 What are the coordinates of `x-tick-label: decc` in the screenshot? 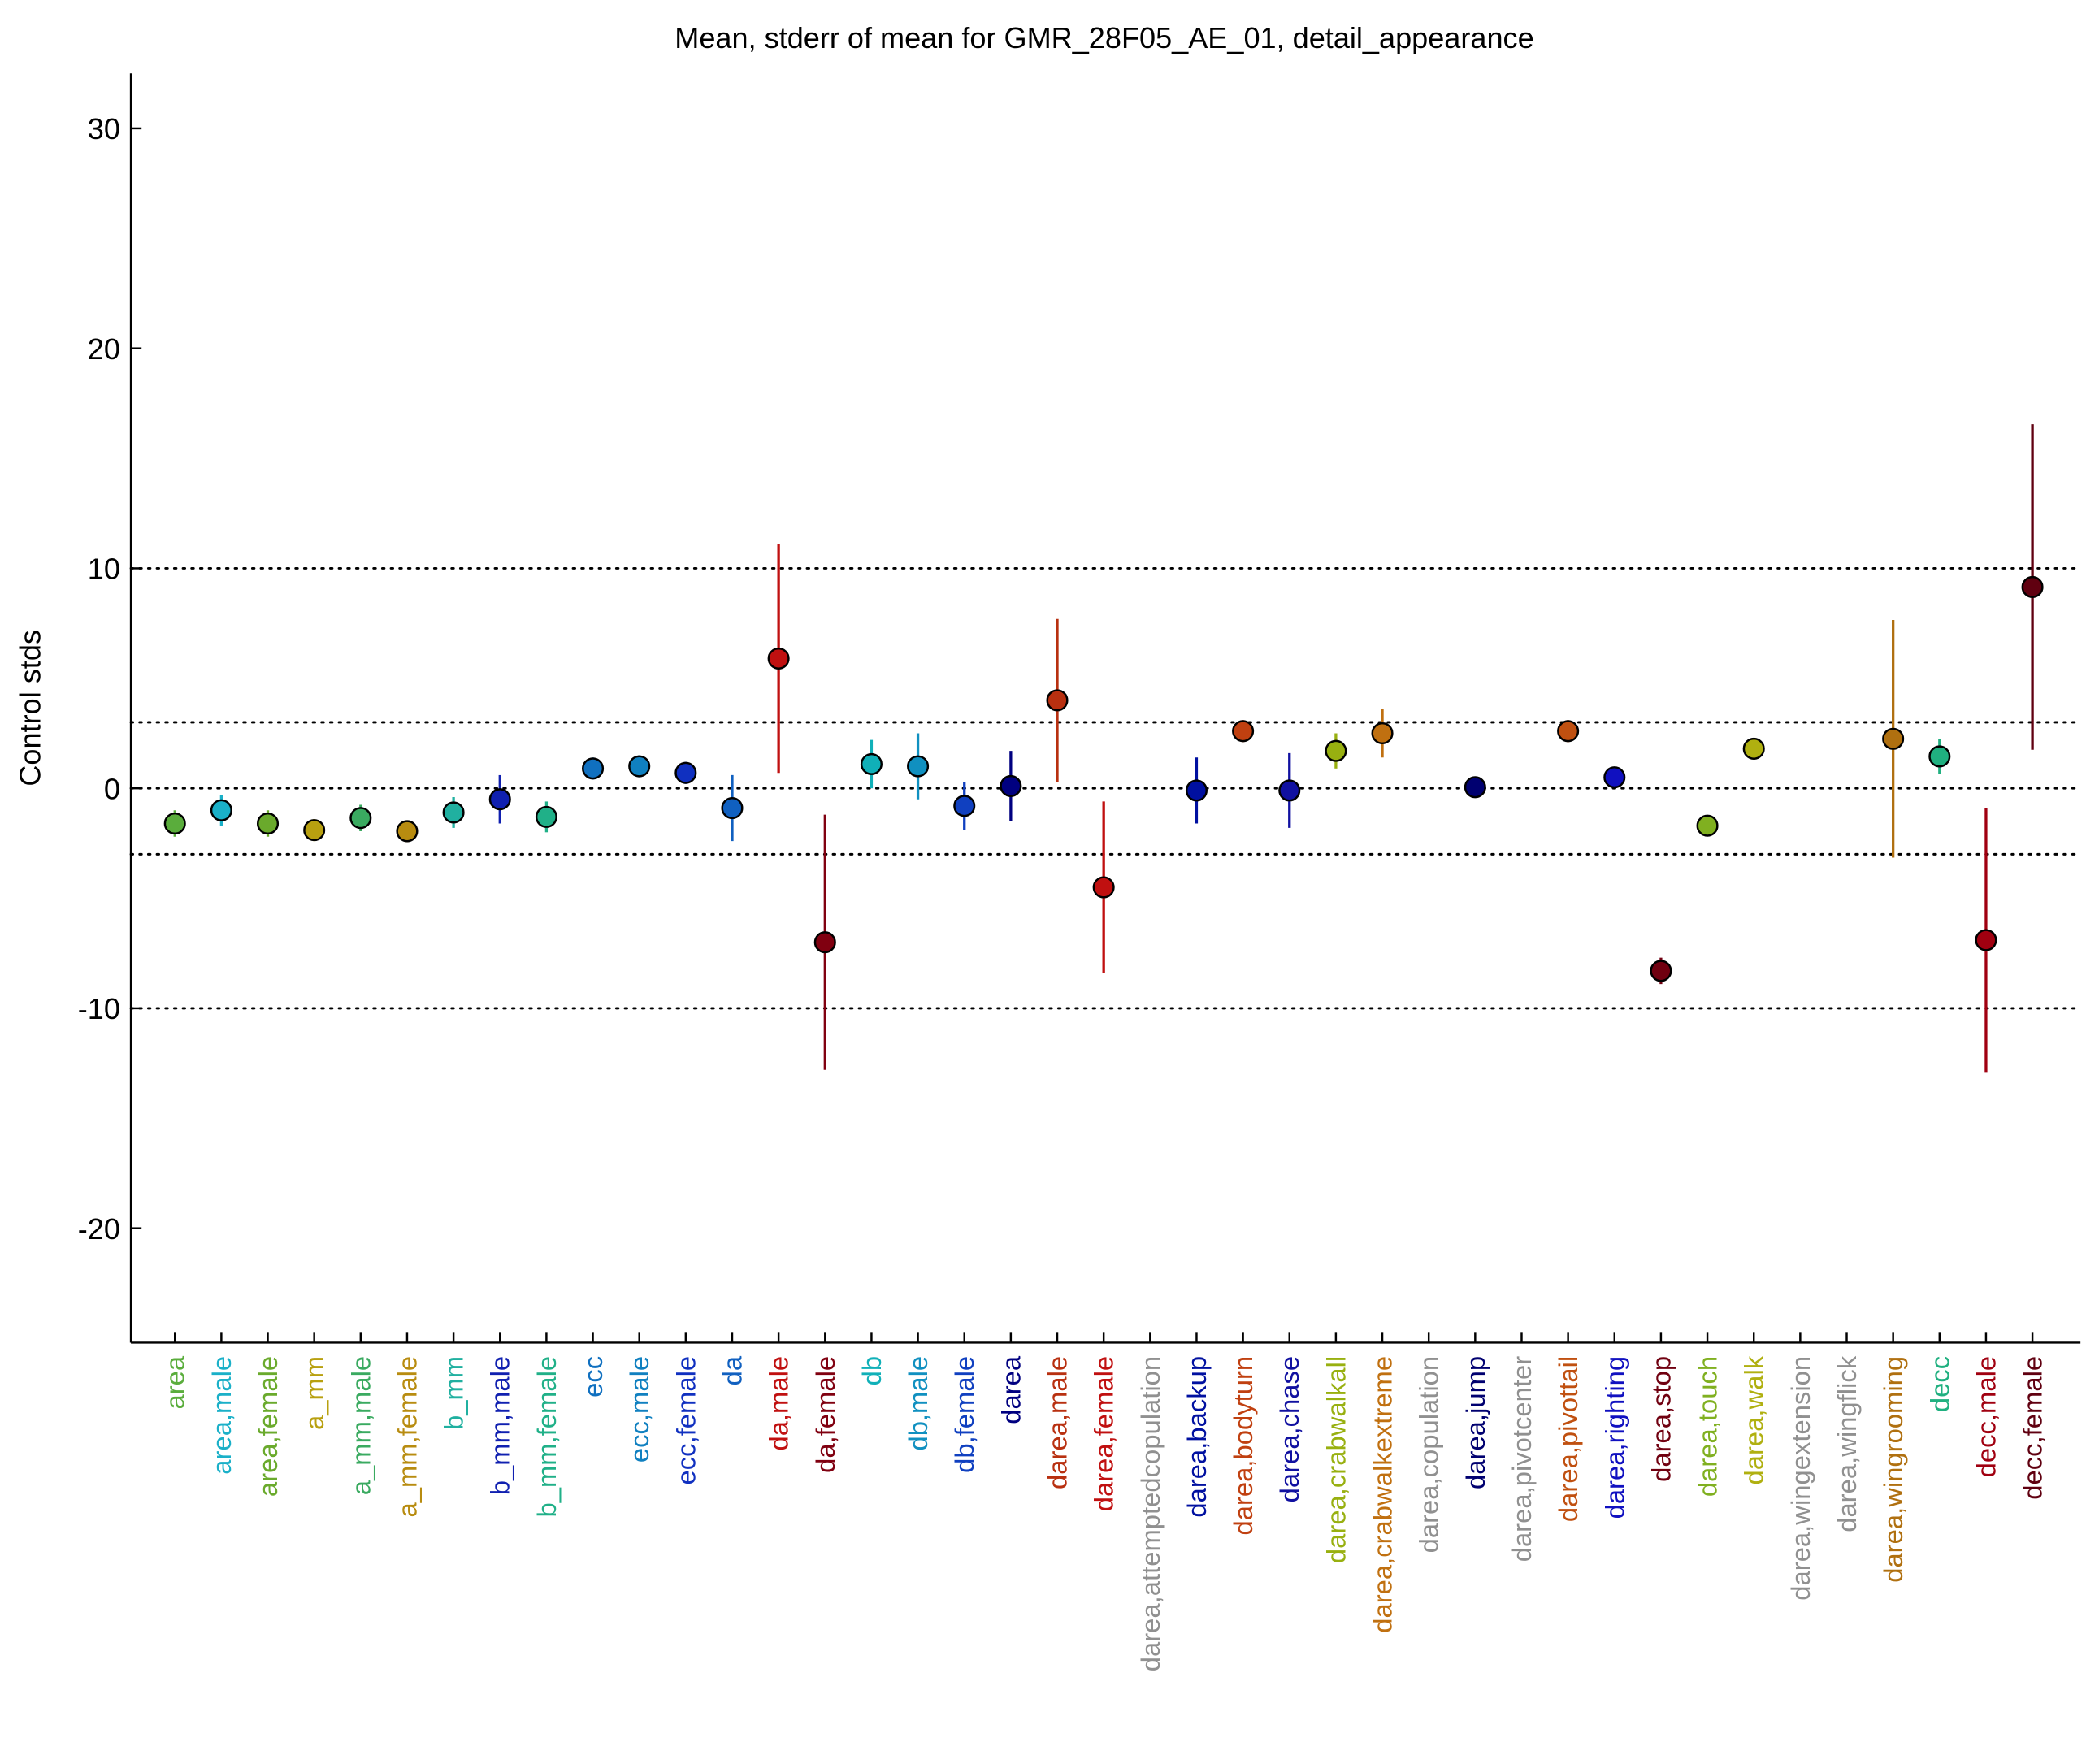 It's located at (1939, 1384).